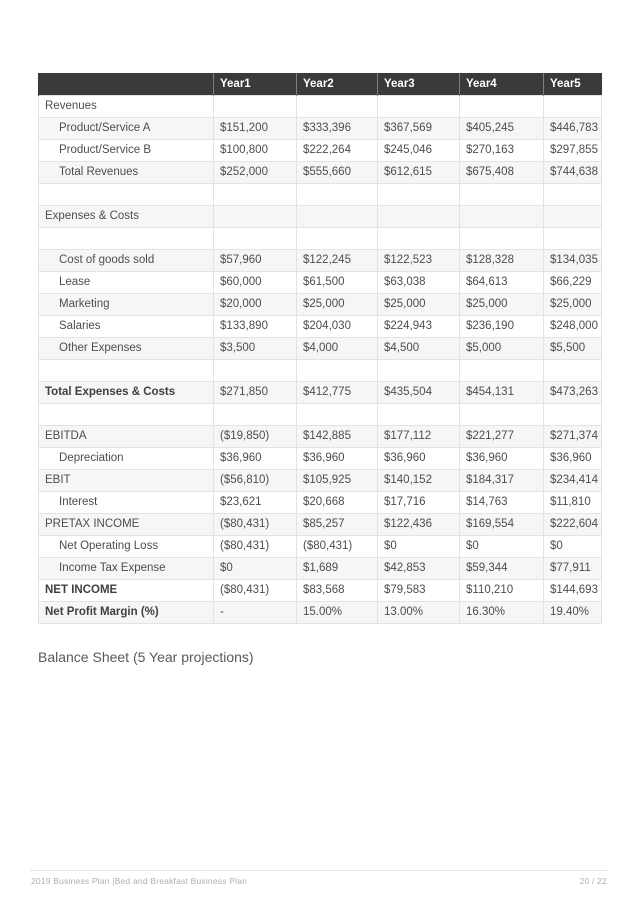 This screenshot has width=638, height=903. What do you see at coordinates (255, 172) in the screenshot?
I see `row-value: $252,000` at bounding box center [255, 172].